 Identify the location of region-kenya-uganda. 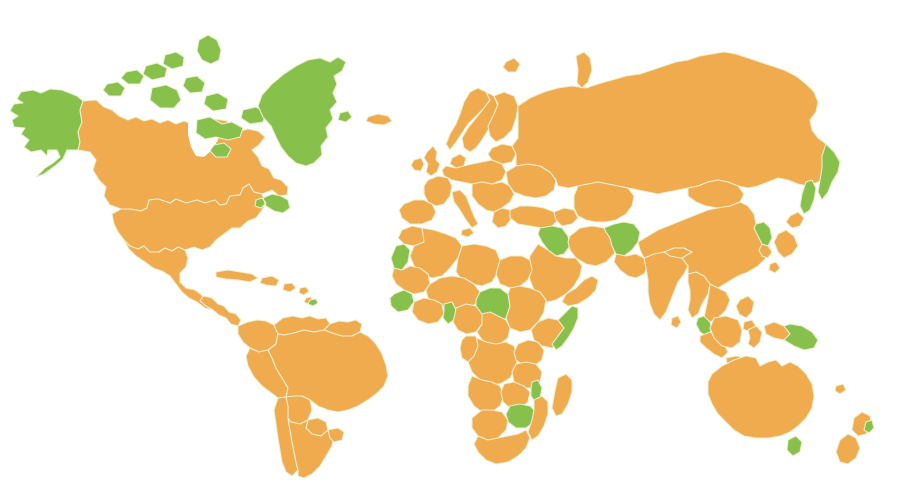
(529, 353).